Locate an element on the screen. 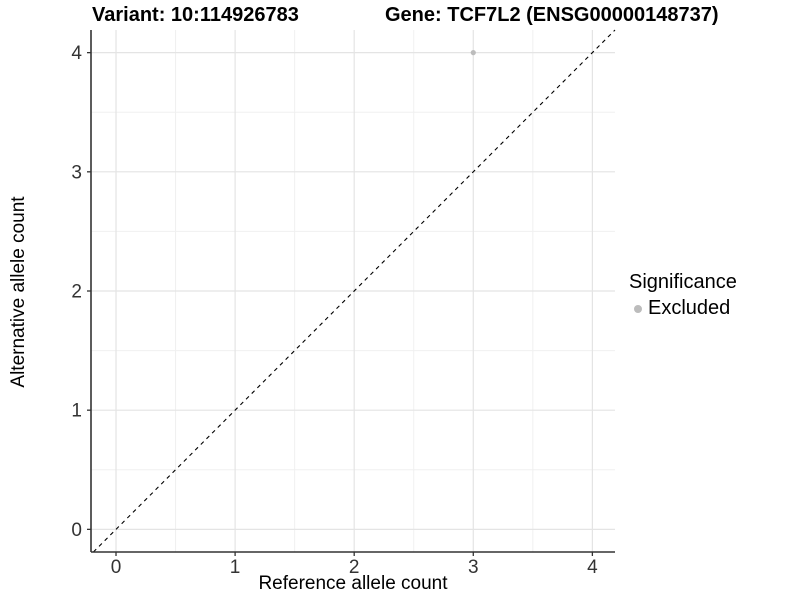 The width and height of the screenshot is (800, 600). y-tick-label: 2 is located at coordinates (76, 292).